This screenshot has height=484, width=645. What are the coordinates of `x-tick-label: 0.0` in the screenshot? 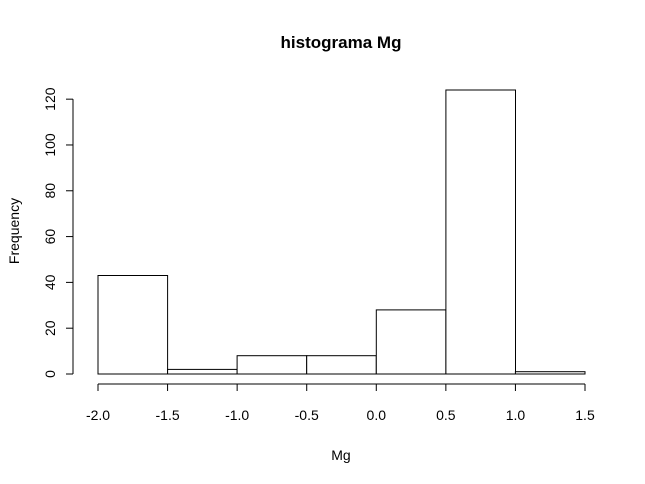 It's located at (377, 415).